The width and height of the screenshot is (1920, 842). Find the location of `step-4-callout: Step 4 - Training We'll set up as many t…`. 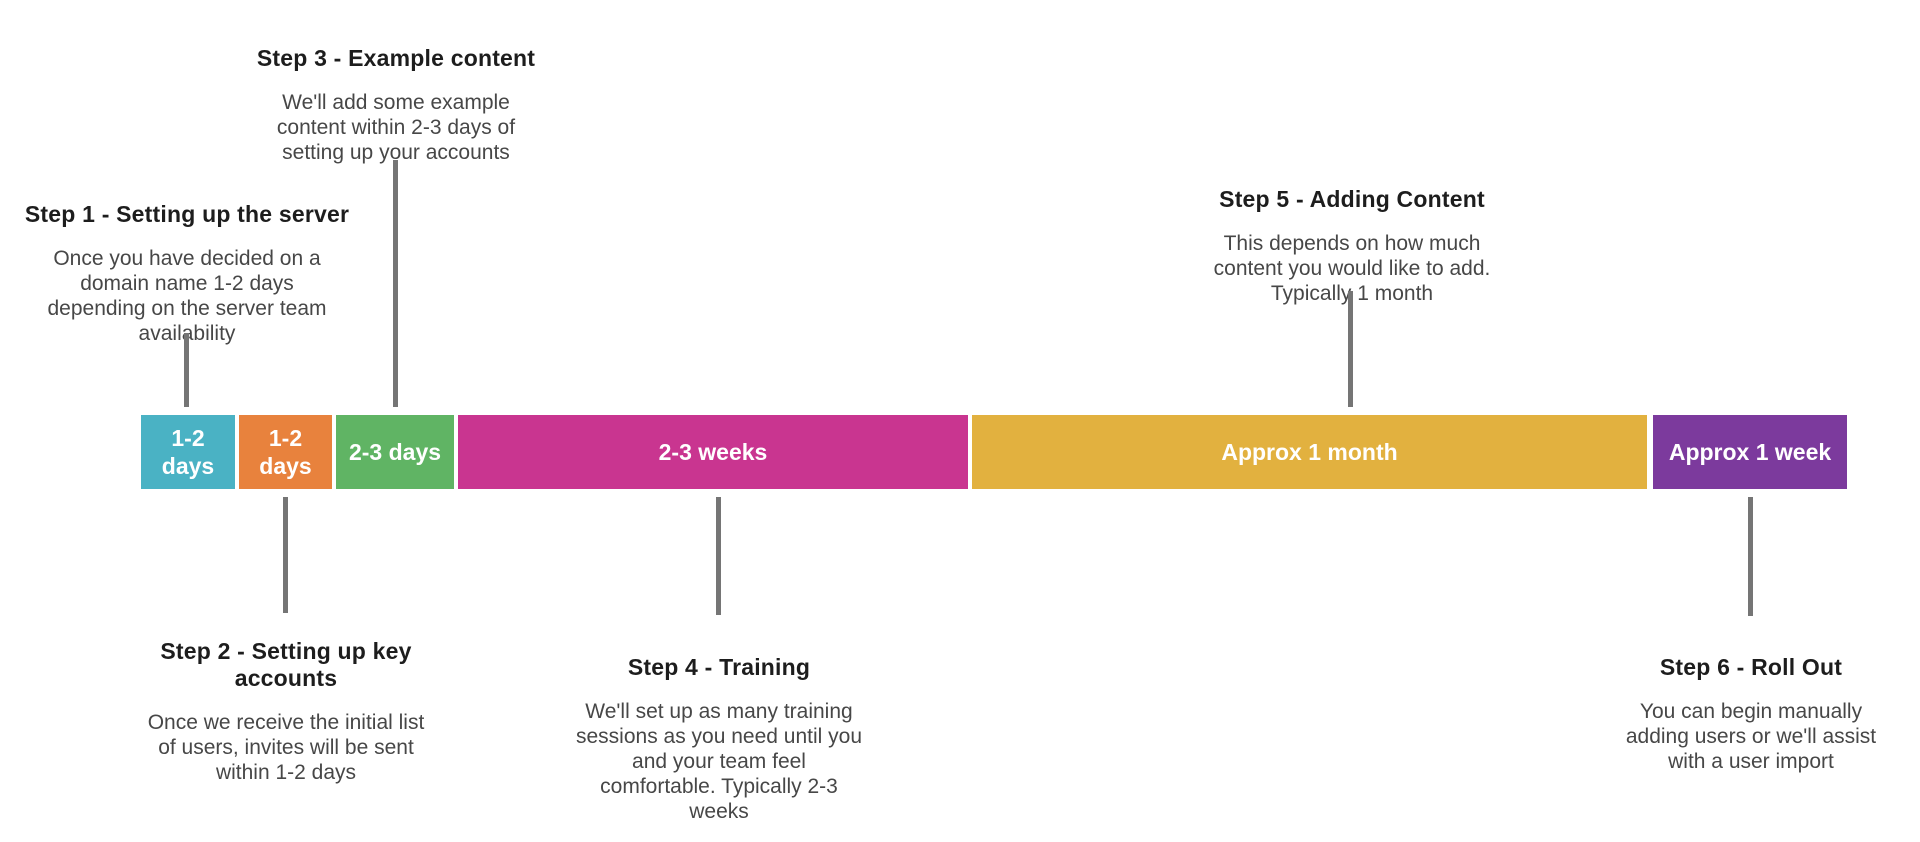

step-4-callout: Step 4 - Training We'll set up as many t… is located at coordinates (719, 739).